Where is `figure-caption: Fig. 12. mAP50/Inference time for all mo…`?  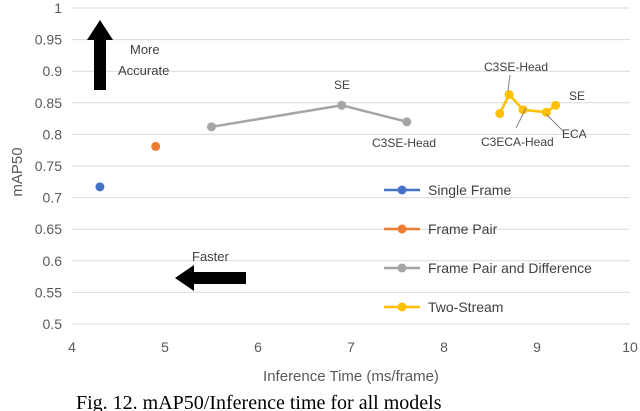 figure-caption: Fig. 12. mAP50/Inference time for all mo… is located at coordinates (259, 401).